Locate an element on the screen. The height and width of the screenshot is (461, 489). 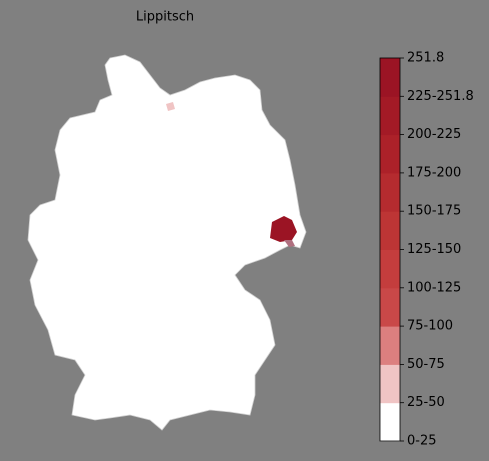
colorbar-label: 175-200 is located at coordinates (434, 172).